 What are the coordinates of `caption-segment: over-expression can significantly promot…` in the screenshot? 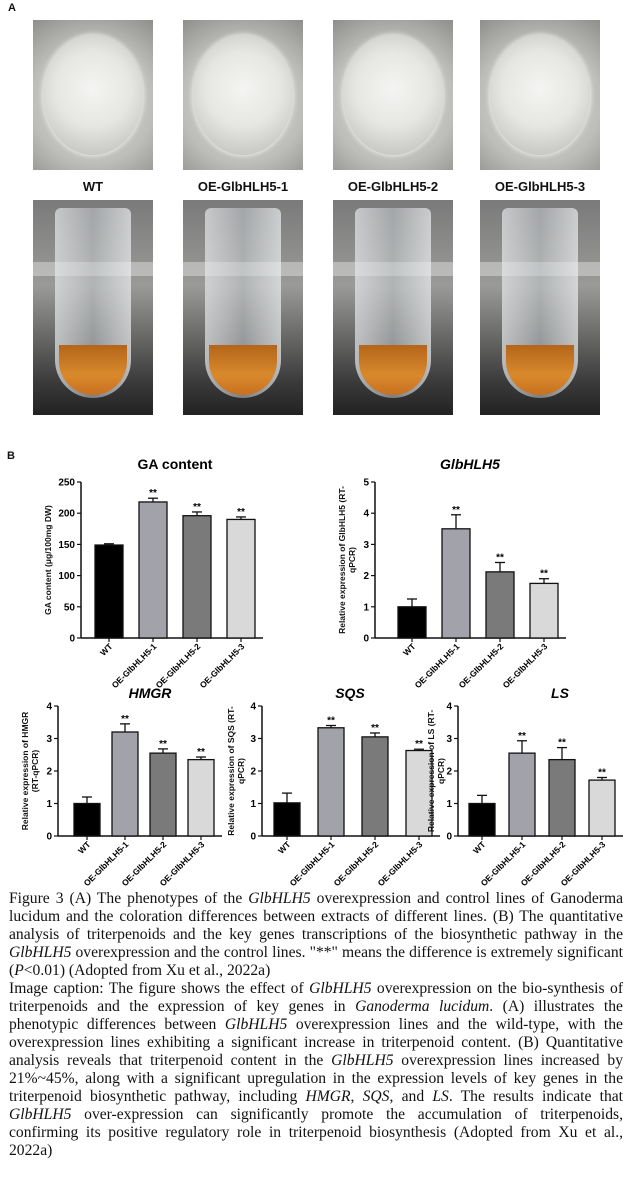 It's located at (316, 1132).